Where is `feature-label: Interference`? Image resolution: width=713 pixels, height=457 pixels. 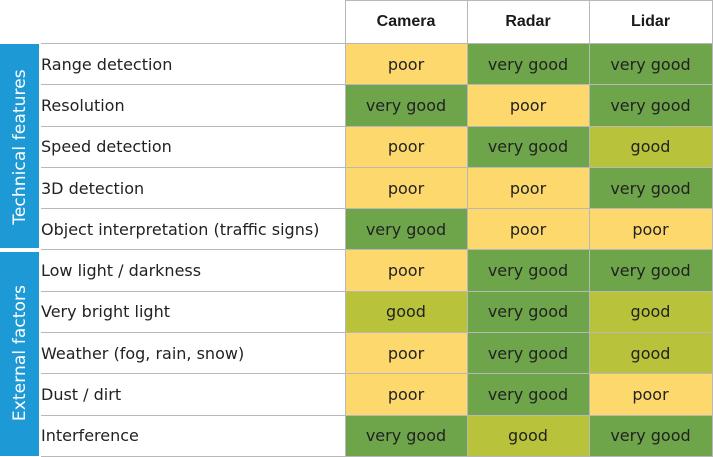 feature-label: Interference is located at coordinates (192, 435).